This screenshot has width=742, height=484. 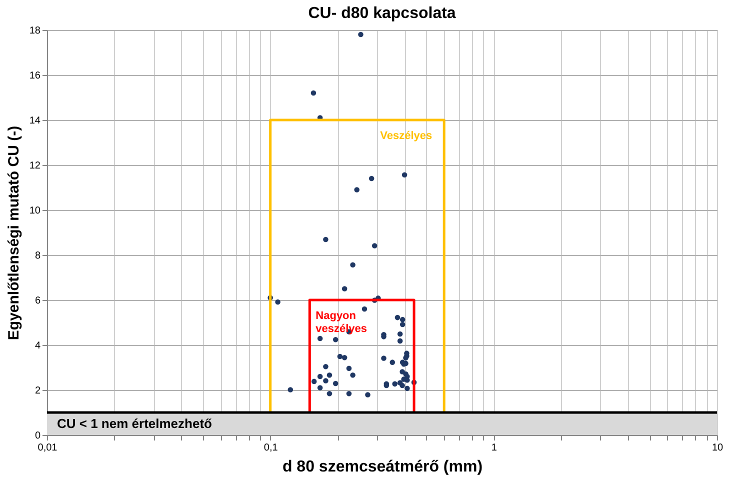 What do you see at coordinates (35, 166) in the screenshot?
I see `y-tick-label: 12` at bounding box center [35, 166].